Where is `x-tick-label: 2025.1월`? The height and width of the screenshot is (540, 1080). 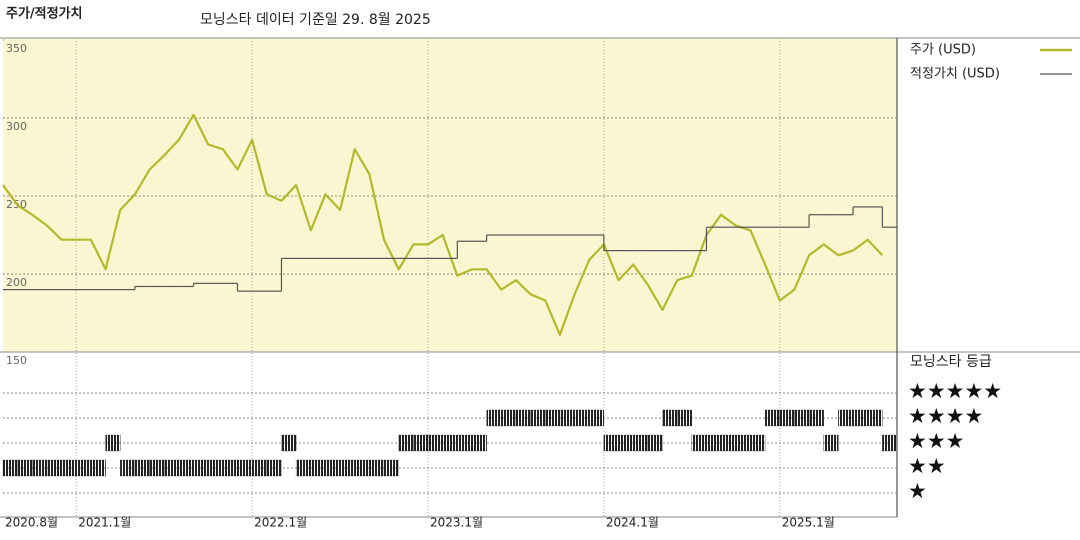
x-tick-label: 2025.1월 is located at coordinates (808, 523).